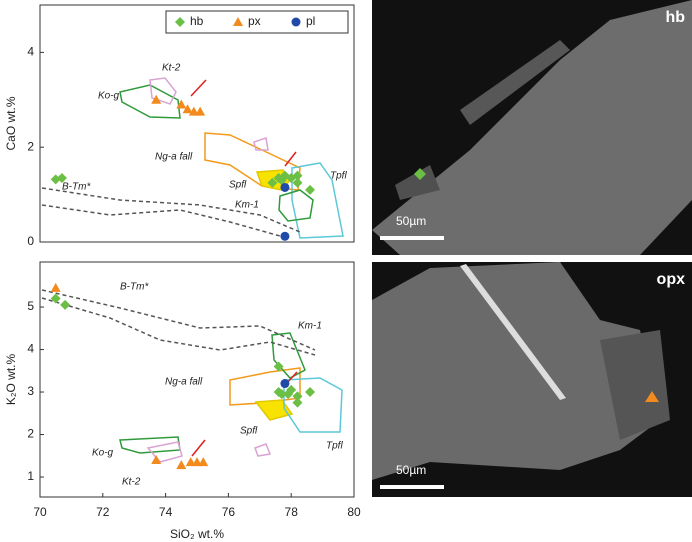 The height and width of the screenshot is (542, 692). Describe the element at coordinates (30, 476) in the screenshot. I see `y-tick-label: 1` at that location.